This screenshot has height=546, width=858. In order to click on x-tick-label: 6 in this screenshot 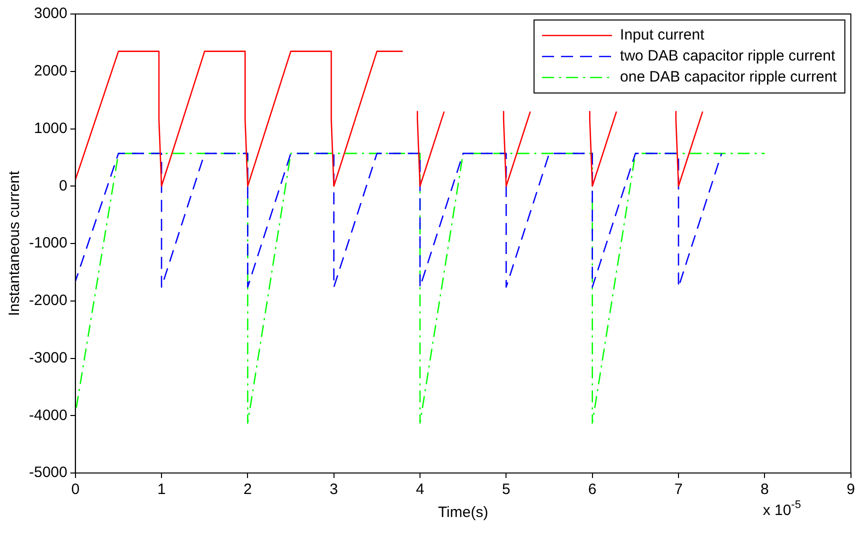, I will do `click(592, 489)`.